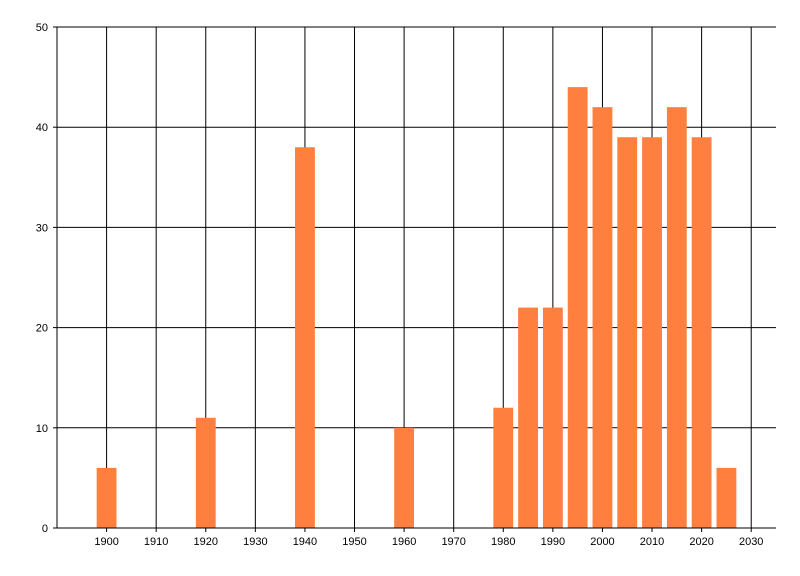 This screenshot has width=800, height=576. I want to click on y-tick-label: 40, so click(42, 128).